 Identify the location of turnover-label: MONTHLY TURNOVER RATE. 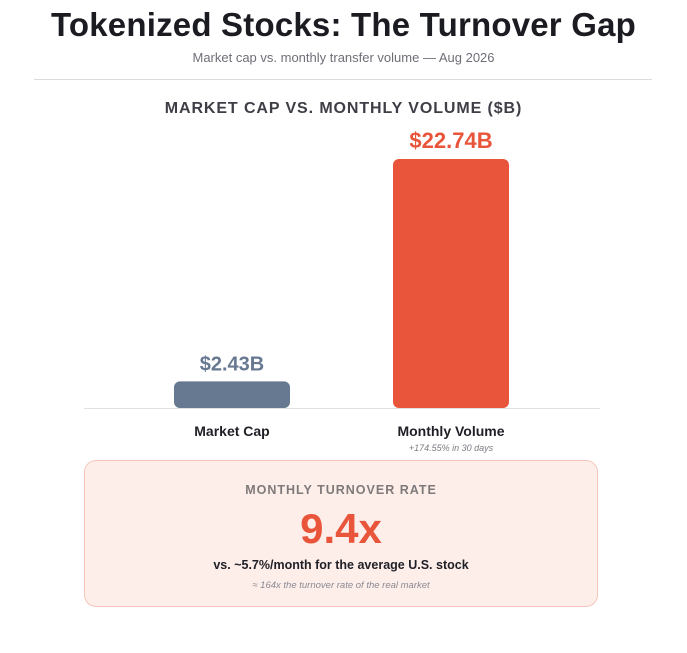
(341, 490).